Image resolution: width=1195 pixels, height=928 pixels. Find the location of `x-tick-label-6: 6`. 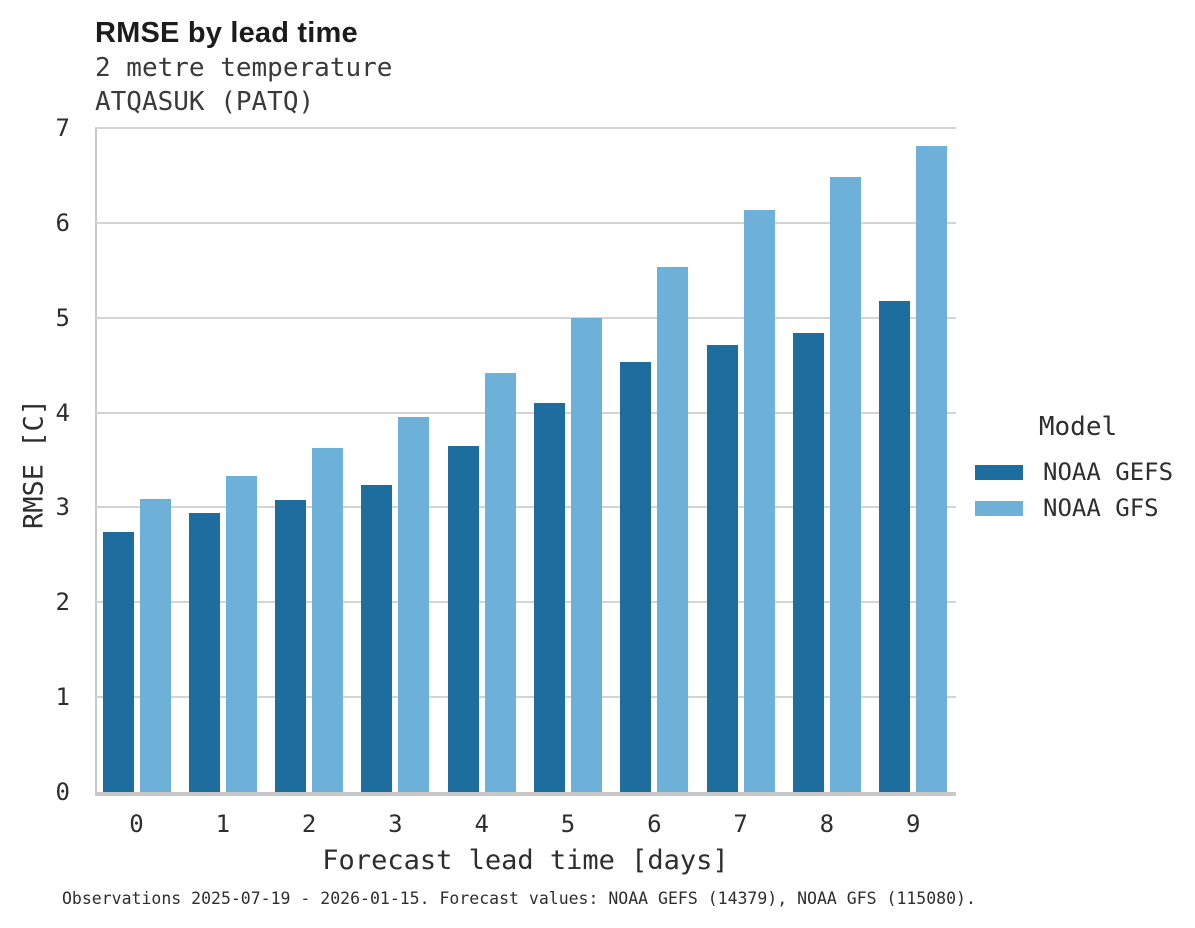

x-tick-label-6: 6 is located at coordinates (654, 824).